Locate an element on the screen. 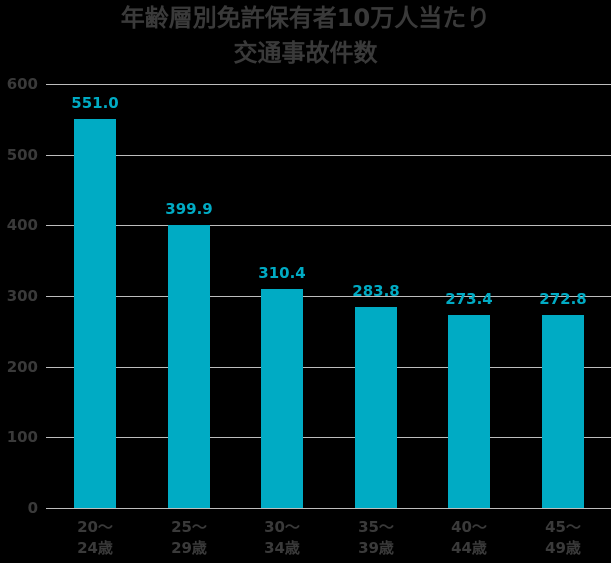  x-category-label: 30〜 34歳 is located at coordinates (282, 538).